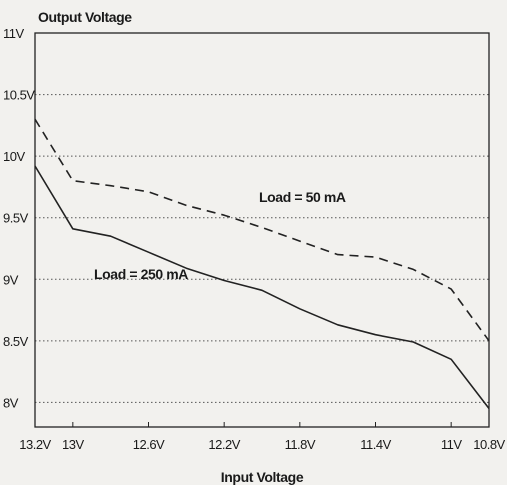  Describe the element at coordinates (11, 402) in the screenshot. I see `y-tick-label: 8V` at that location.